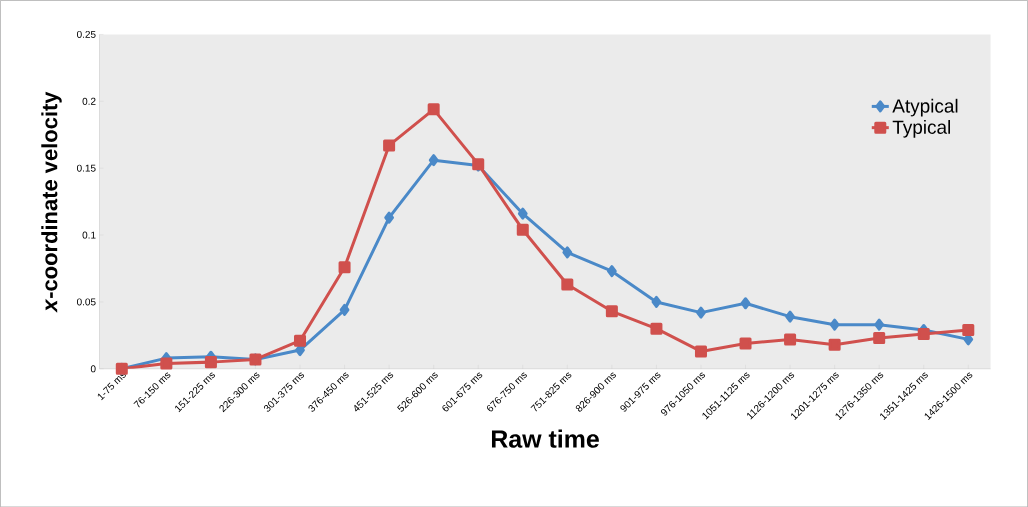  Describe the element at coordinates (925, 107) in the screenshot. I see `legend-label: Atypical` at that location.